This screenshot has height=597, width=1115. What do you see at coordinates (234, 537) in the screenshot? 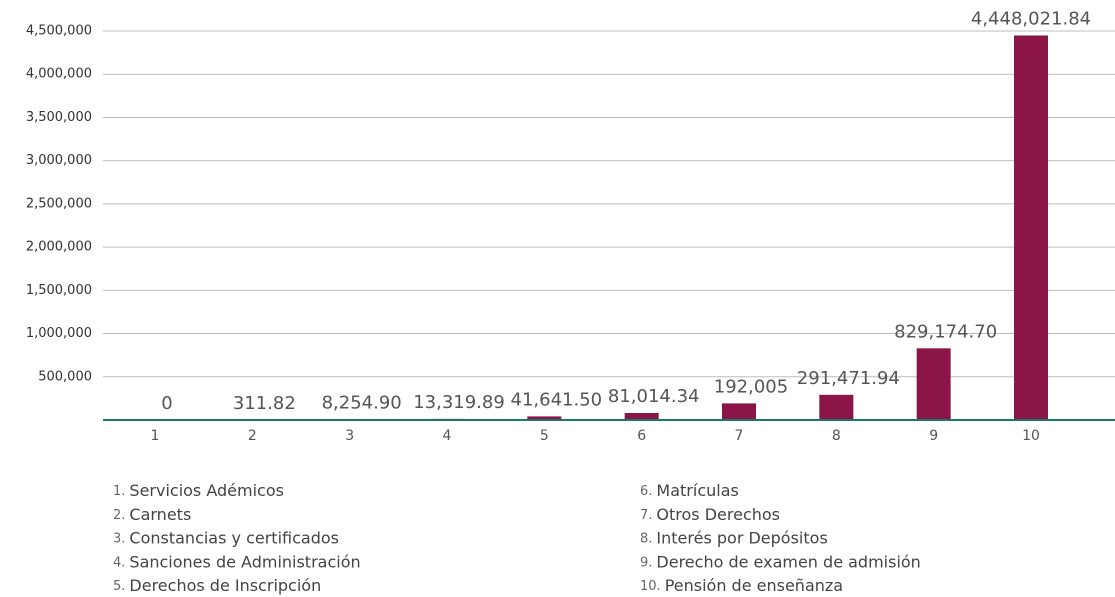
I see `legend-label: Constancias y certificados` at bounding box center [234, 537].